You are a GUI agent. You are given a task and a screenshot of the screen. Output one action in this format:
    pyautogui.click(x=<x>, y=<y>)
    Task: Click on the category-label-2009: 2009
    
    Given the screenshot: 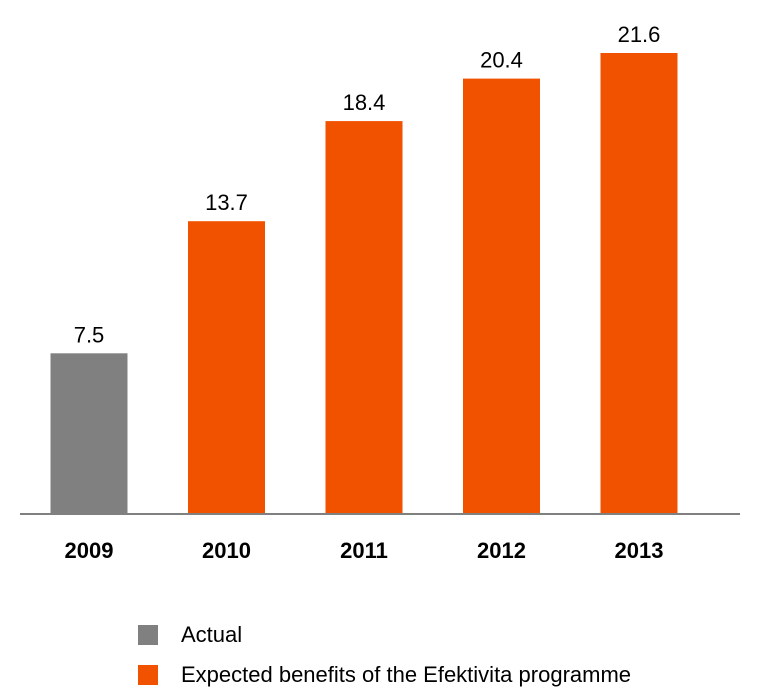 What is the action you would take?
    pyautogui.click(x=89, y=550)
    